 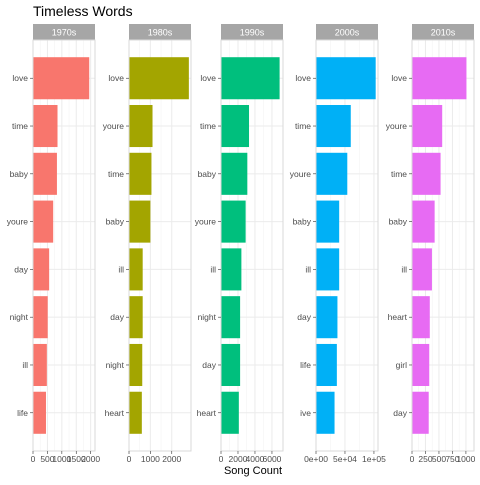 What do you see at coordinates (76, 459) in the screenshot?
I see `x-tick-label: 1500` at bounding box center [76, 459].